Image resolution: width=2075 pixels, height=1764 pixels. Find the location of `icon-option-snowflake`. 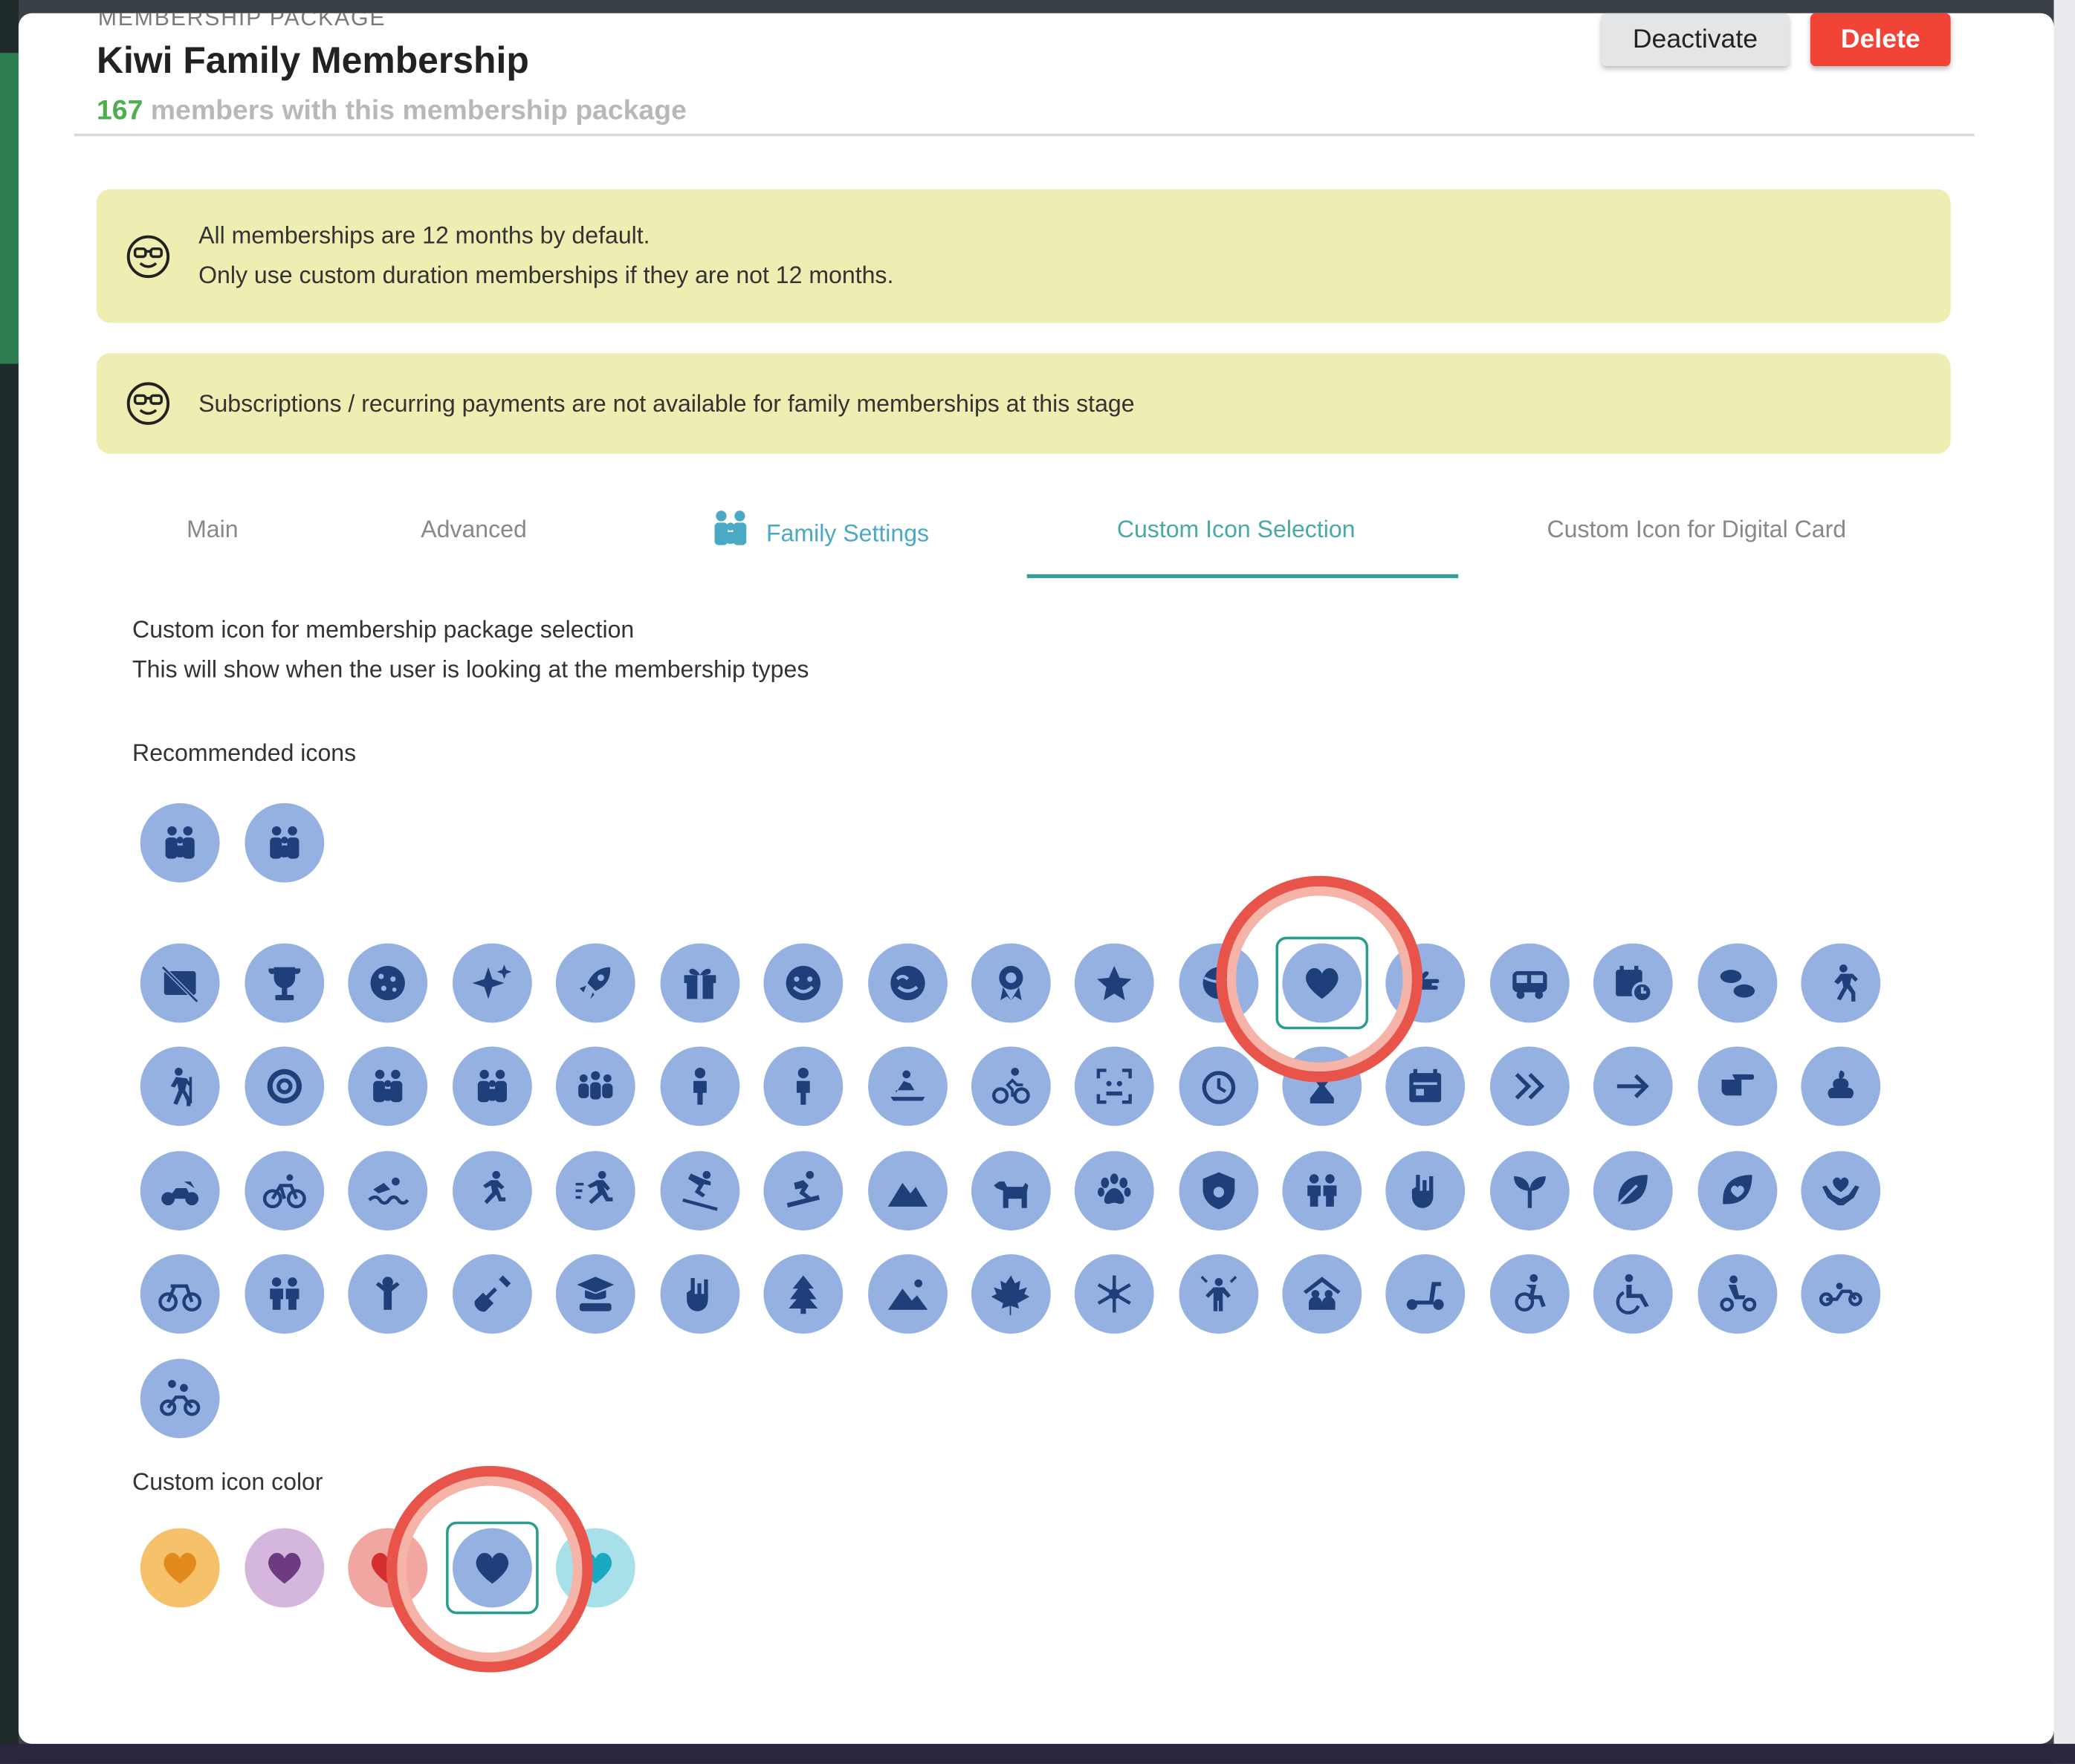

icon-option-snowflake is located at coordinates (1114, 1294).